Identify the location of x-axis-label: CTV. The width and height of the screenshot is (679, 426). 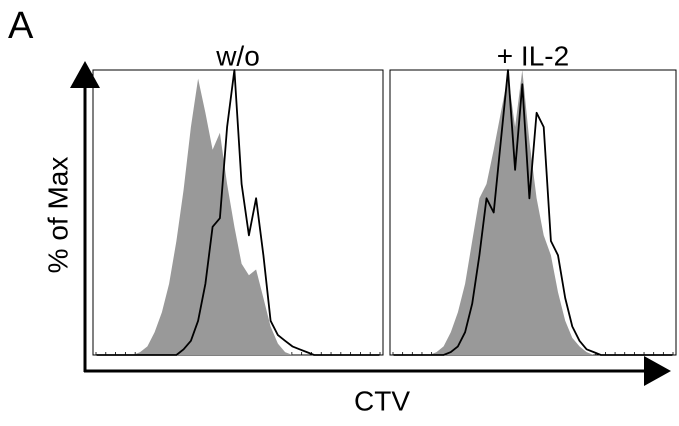
(382, 400).